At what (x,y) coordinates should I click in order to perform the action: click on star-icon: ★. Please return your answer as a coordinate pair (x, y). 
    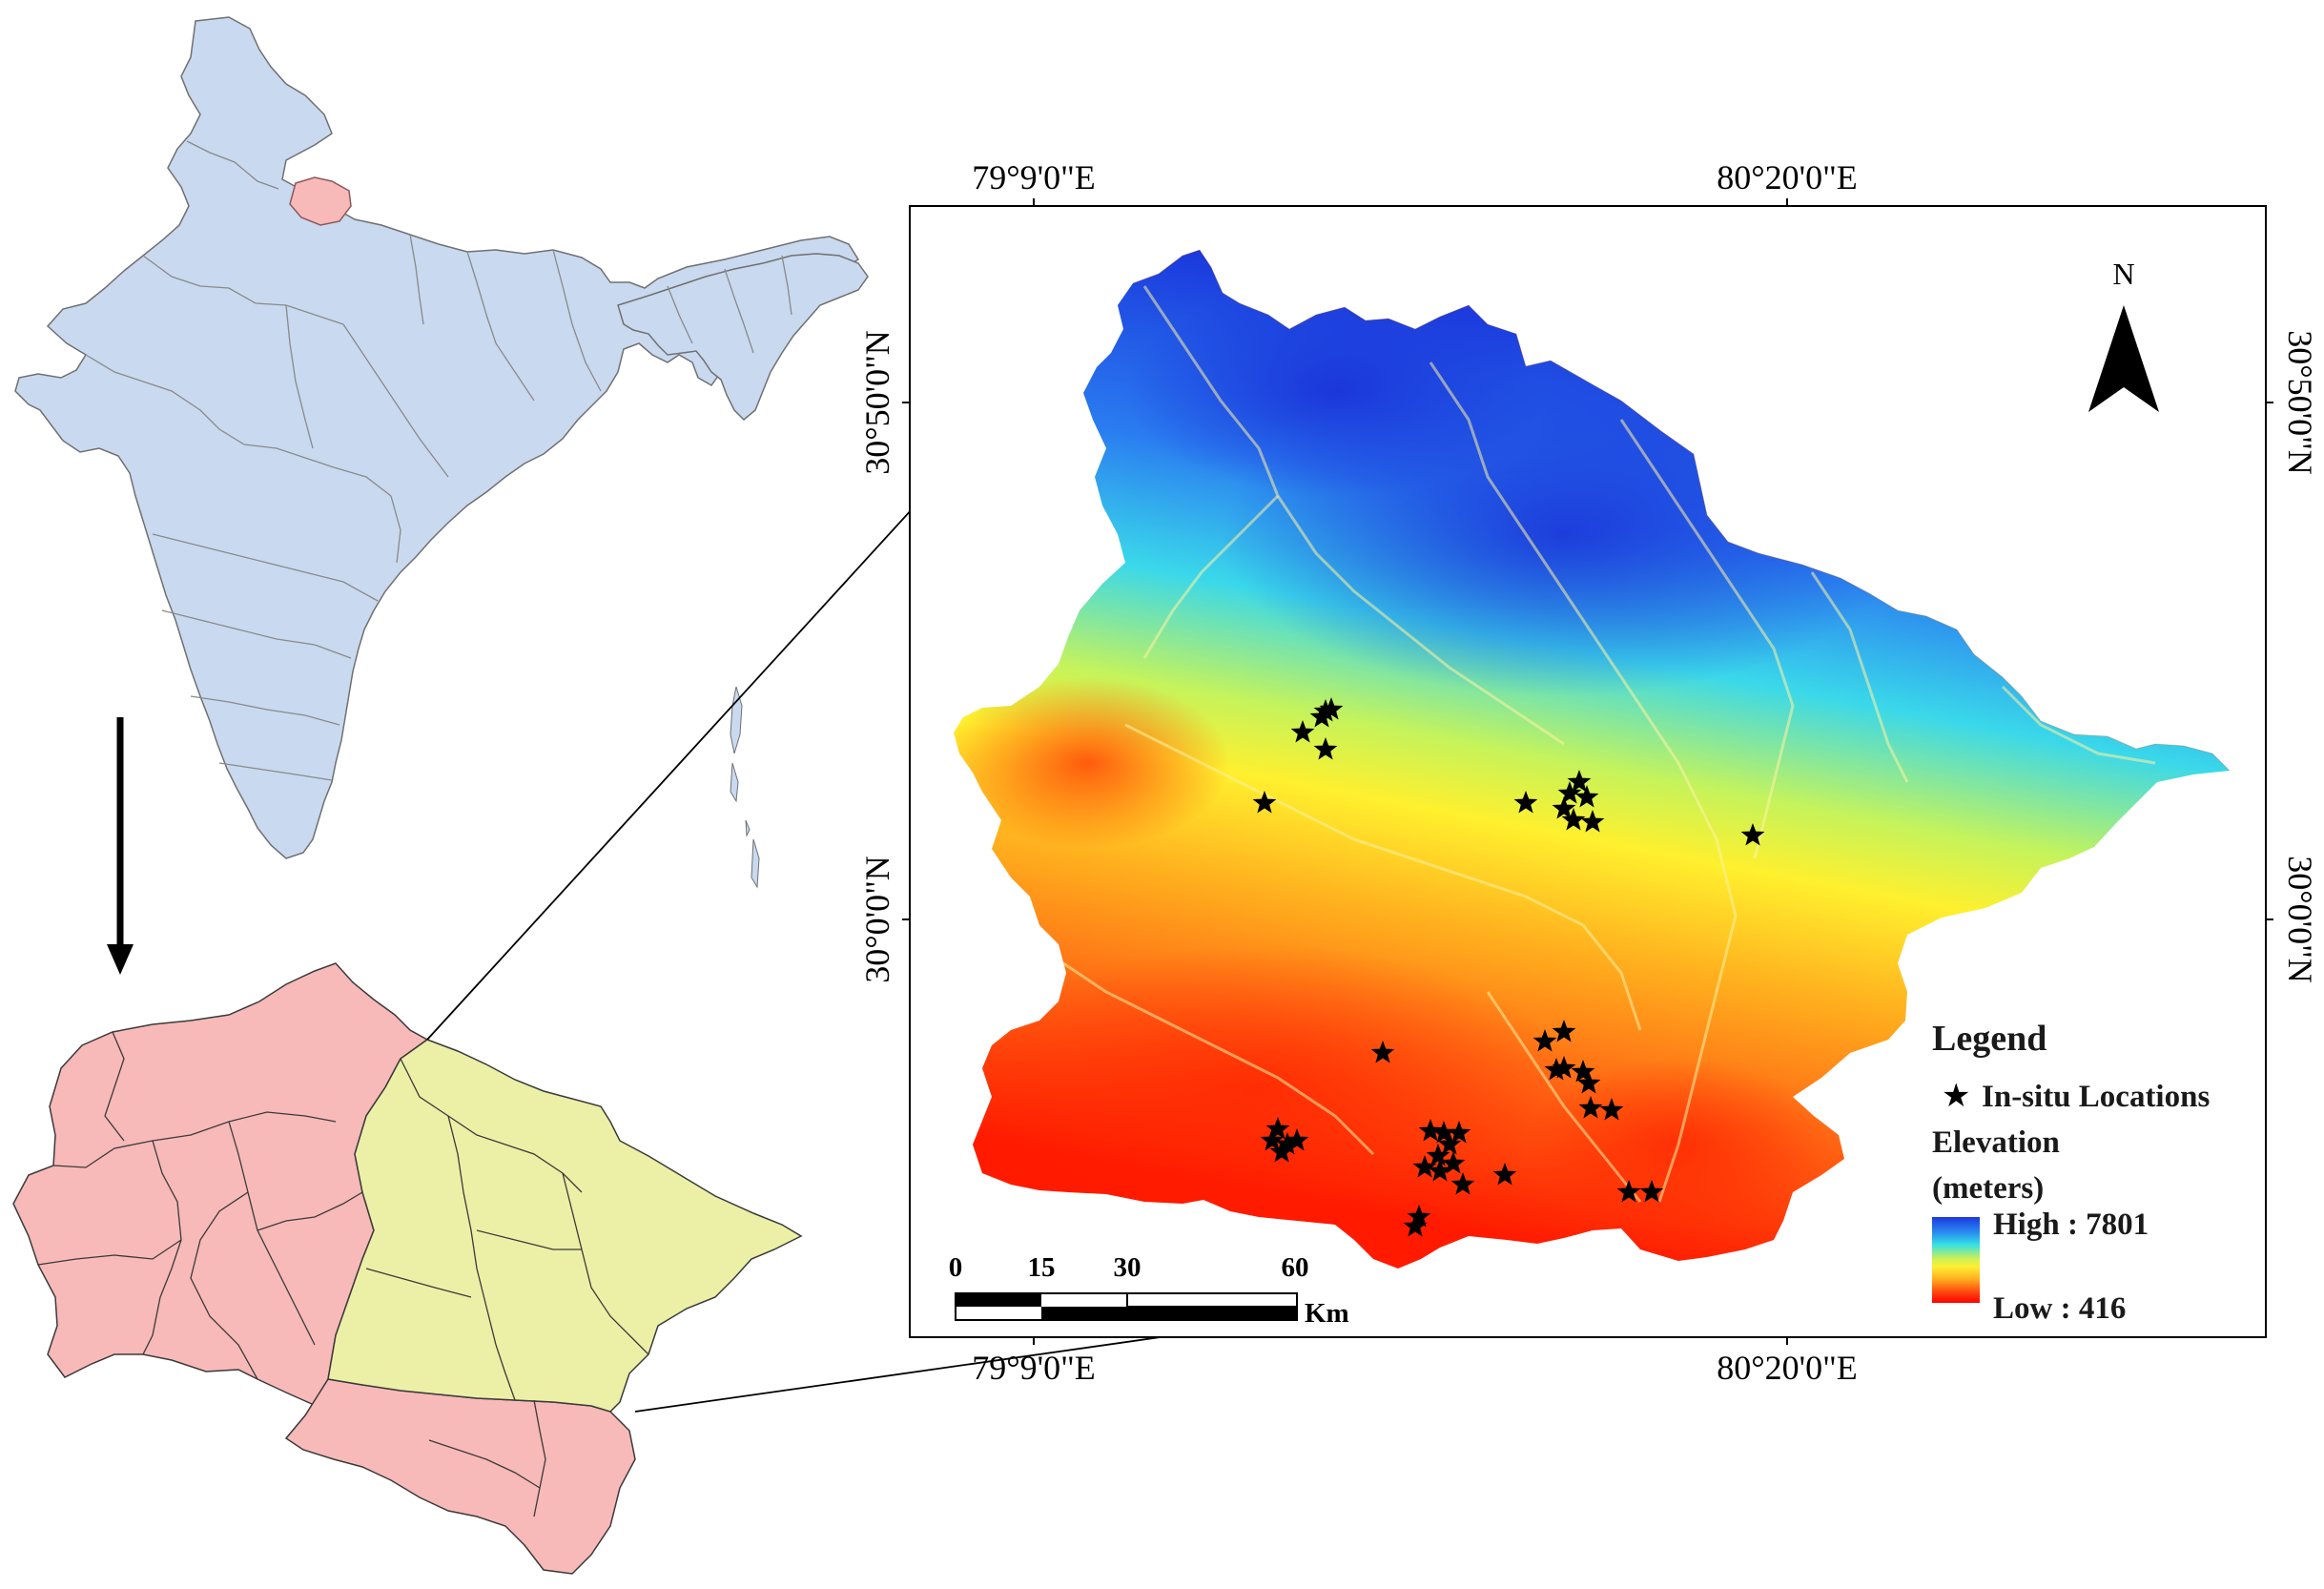
    Looking at the image, I should click on (1956, 1096).